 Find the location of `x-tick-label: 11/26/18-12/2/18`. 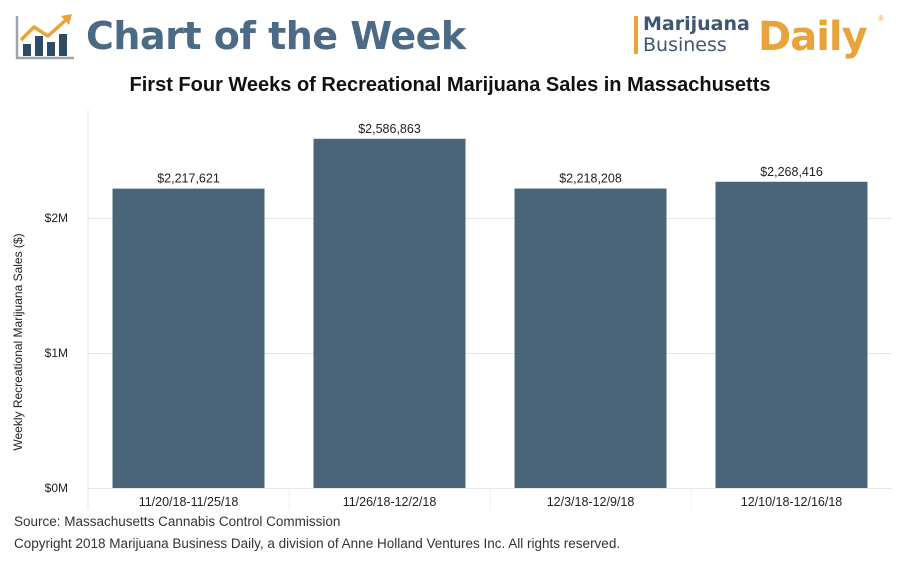

x-tick-label: 11/26/18-12/2/18 is located at coordinates (390, 502).